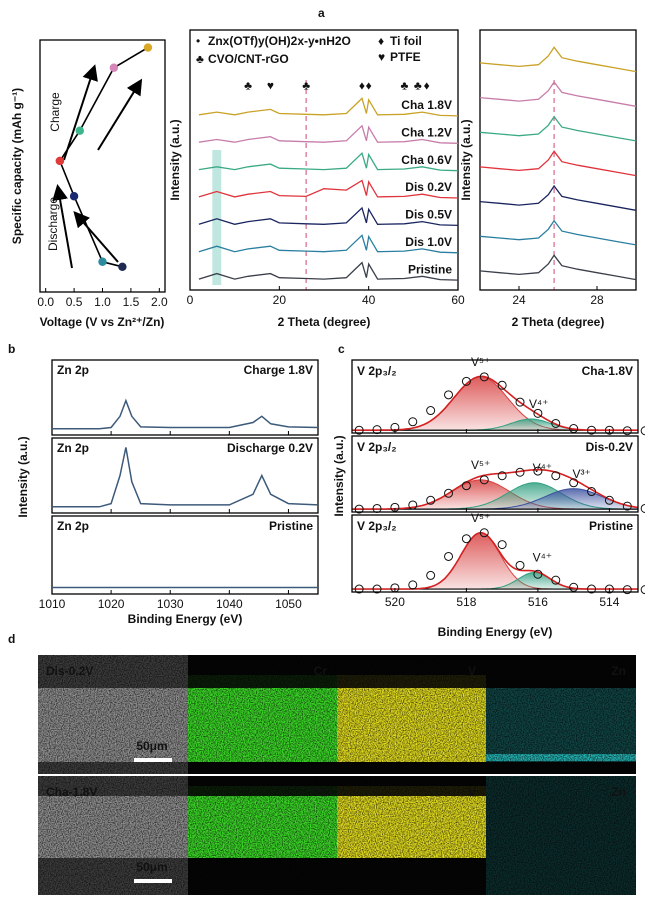 Image resolution: width=645 pixels, height=906 pixels. I want to click on x-tick-label: 518, so click(466, 602).